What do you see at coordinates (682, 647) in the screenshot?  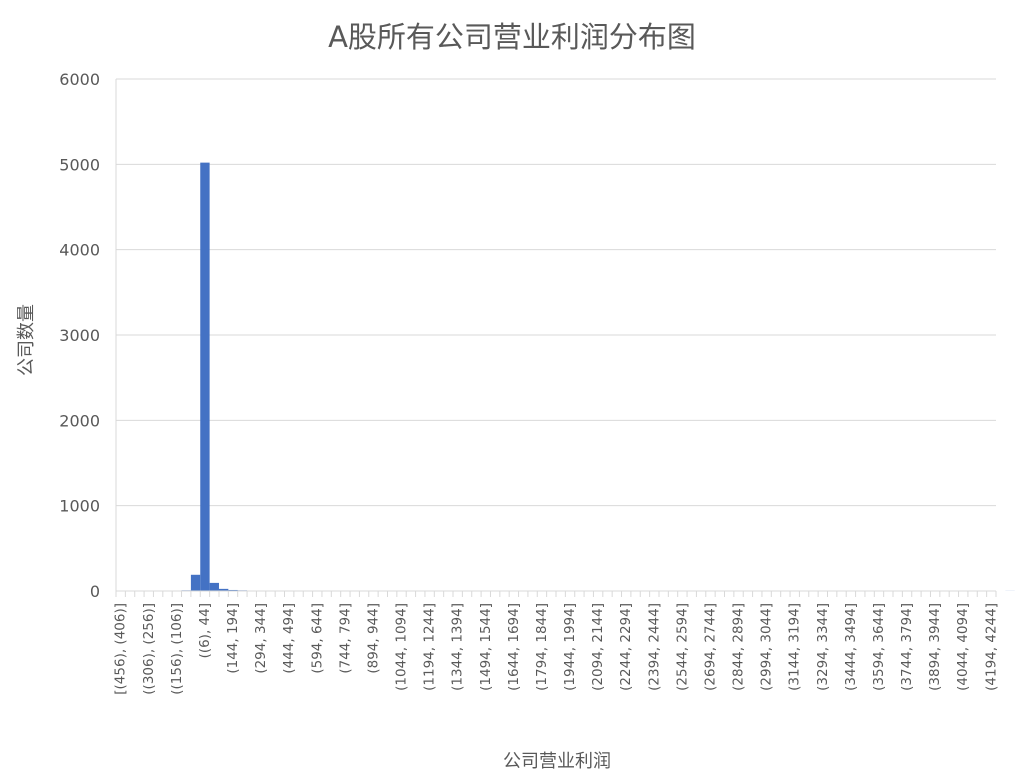 I see `x-tick-label: (2544, 2594]` at bounding box center [682, 647].